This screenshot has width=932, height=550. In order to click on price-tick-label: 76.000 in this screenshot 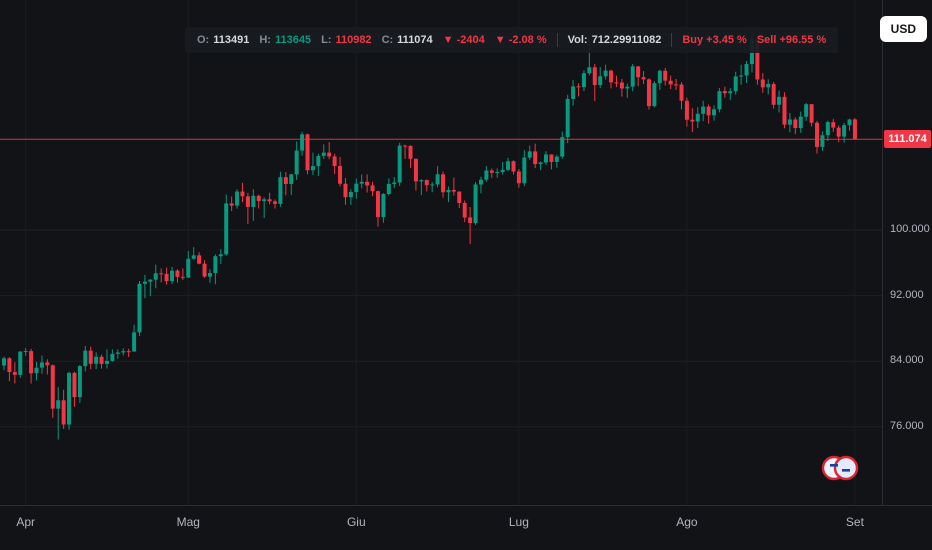, I will do `click(907, 425)`.